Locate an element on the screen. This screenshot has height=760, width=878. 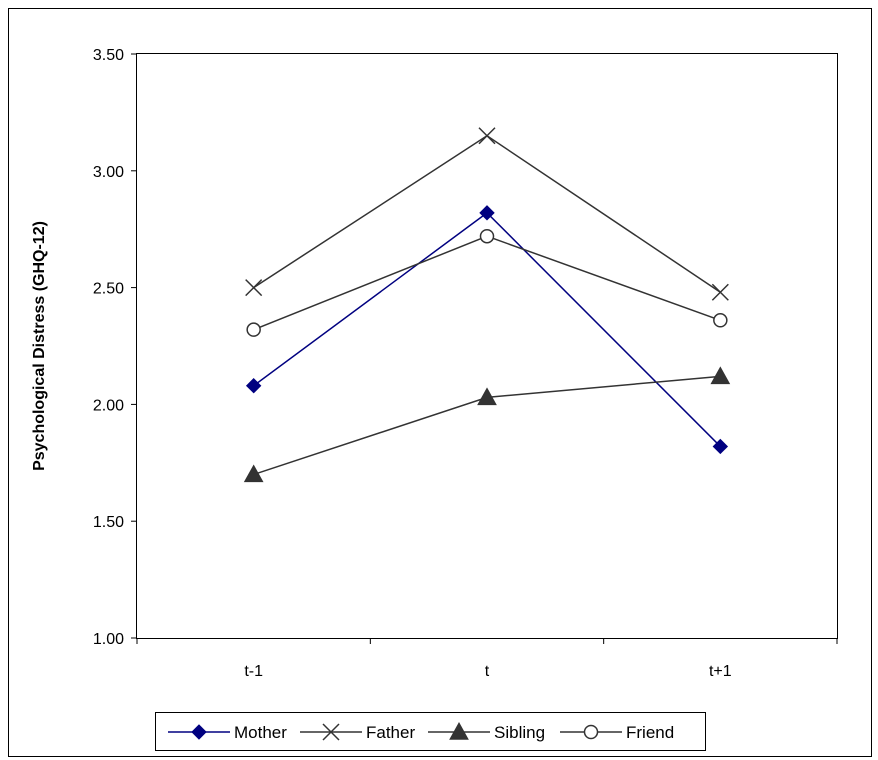
legend-label-friend: Friend is located at coordinates (650, 732).